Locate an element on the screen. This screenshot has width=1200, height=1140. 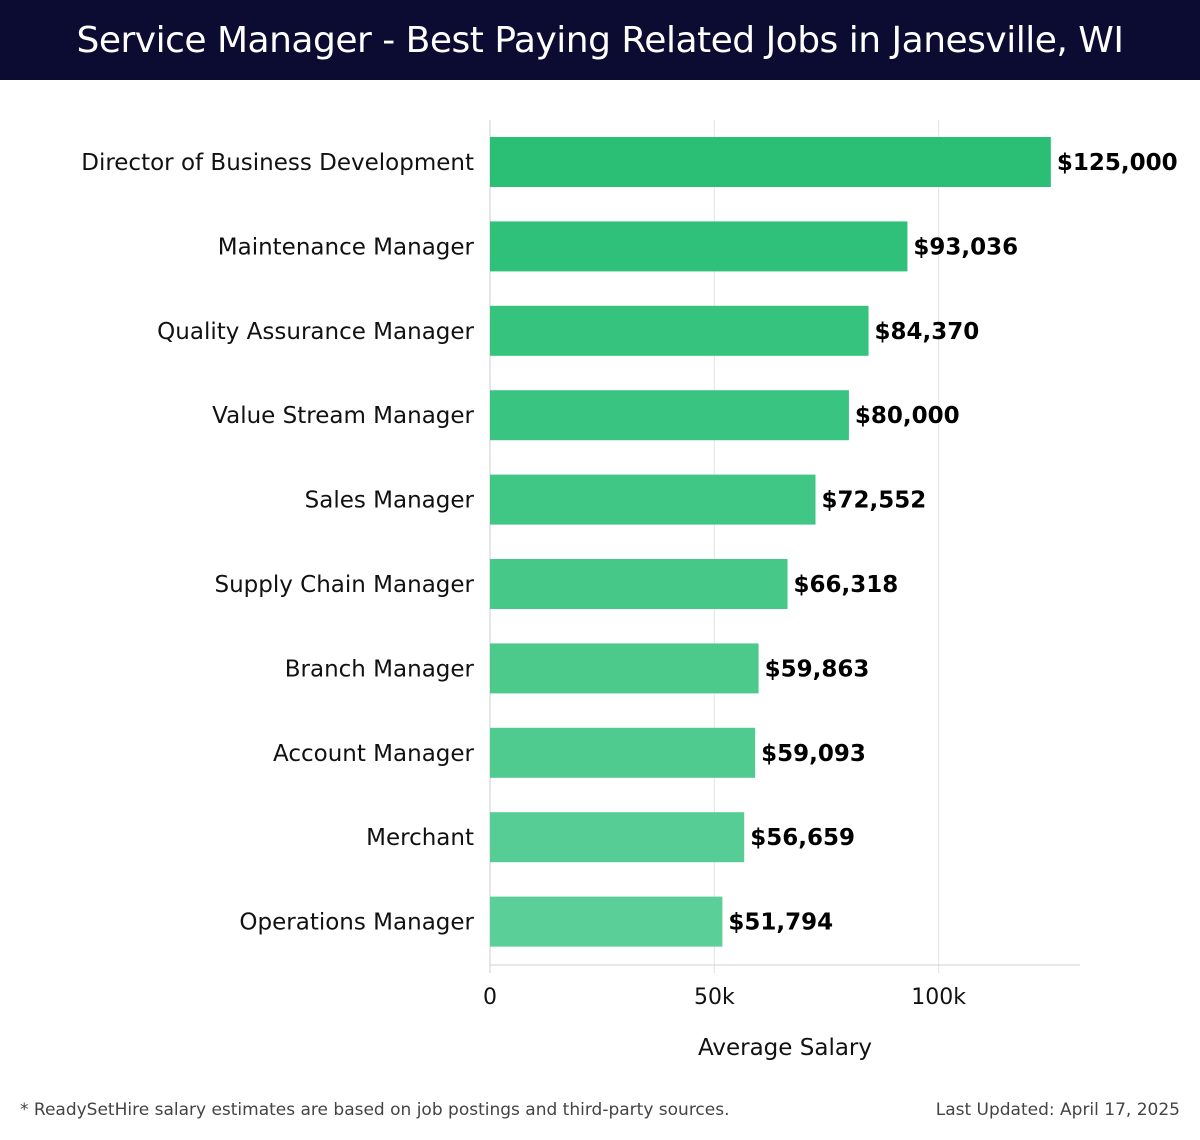
value-label-5: $66,318 is located at coordinates (846, 585).